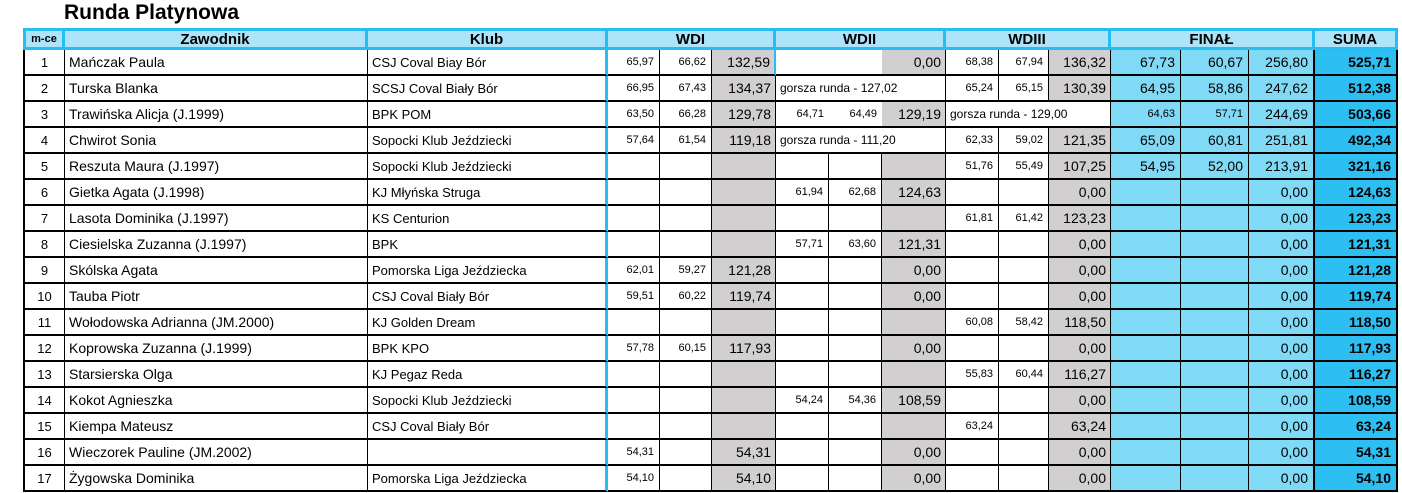 This screenshot has width=1402, height=493. What do you see at coordinates (216, 39) in the screenshot?
I see `header-competitor: Zawodnik` at bounding box center [216, 39].